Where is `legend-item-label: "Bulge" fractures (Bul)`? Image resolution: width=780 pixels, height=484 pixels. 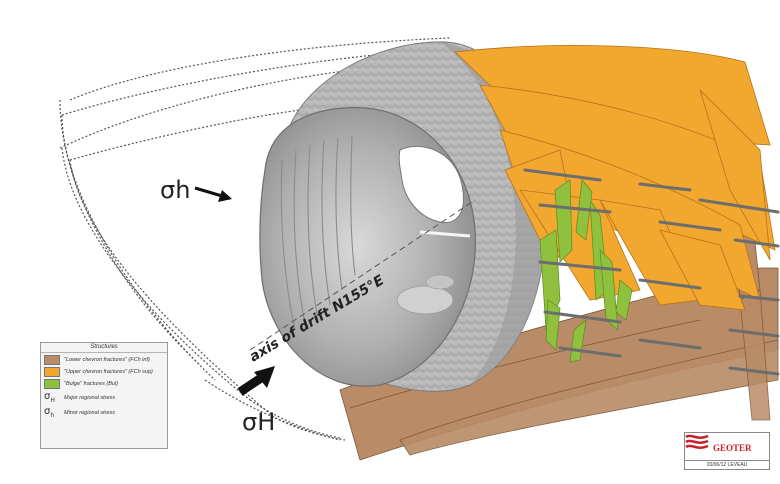 legend-item-label: "Bulge" fractures (Bul) is located at coordinates (91, 384).